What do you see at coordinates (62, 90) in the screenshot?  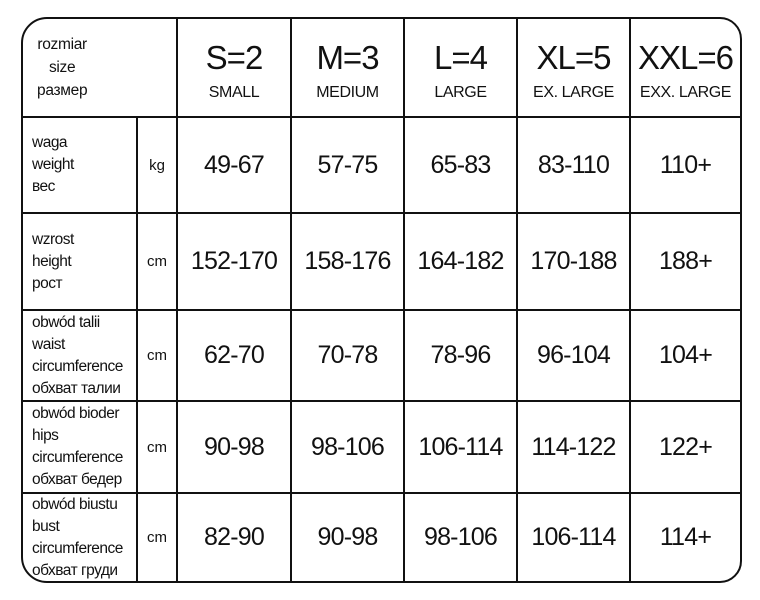 I see `corner-label-line: размер` at bounding box center [62, 90].